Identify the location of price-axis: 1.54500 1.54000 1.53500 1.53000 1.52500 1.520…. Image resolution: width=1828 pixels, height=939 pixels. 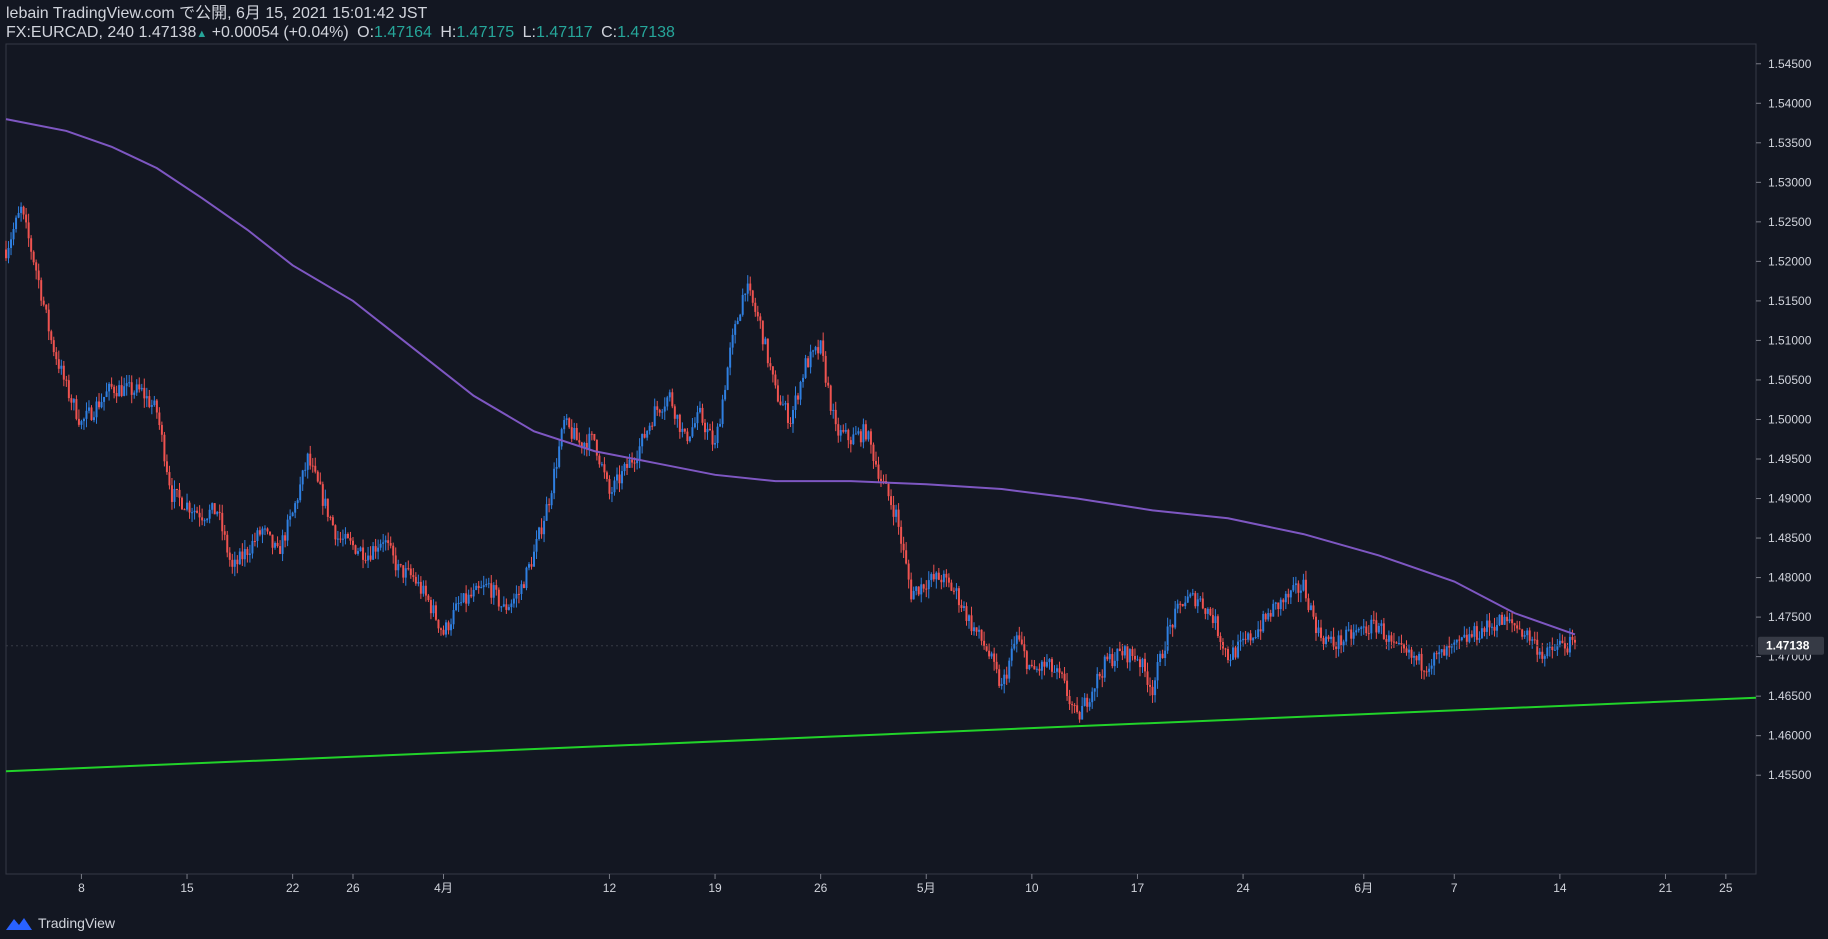
(1790, 419).